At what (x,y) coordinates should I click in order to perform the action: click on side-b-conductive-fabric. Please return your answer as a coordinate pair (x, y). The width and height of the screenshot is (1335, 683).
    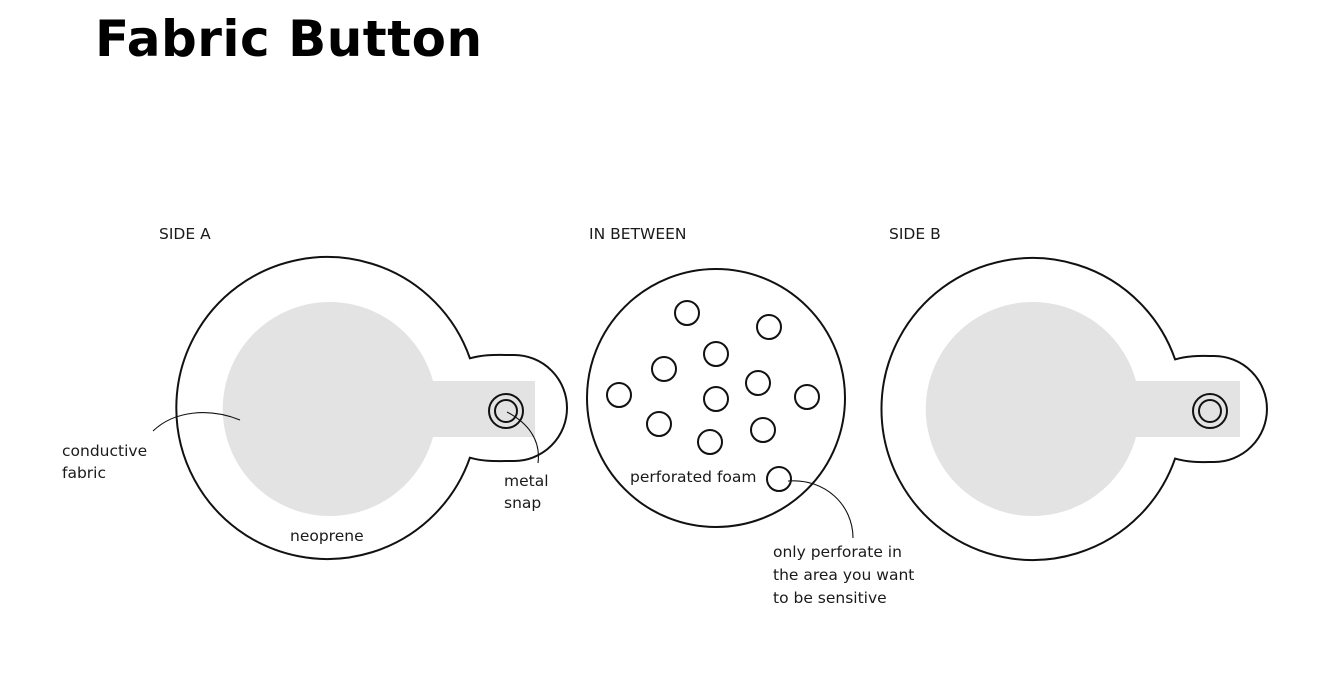
    Looking at the image, I should click on (1082, 409).